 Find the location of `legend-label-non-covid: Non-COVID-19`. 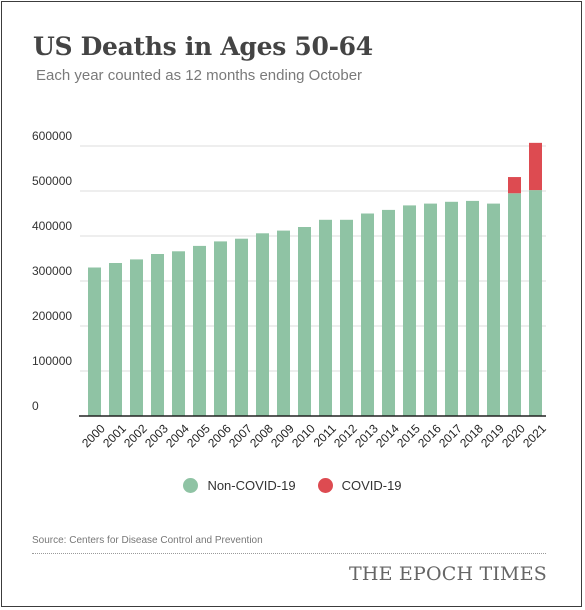

legend-label-non-covid: Non-COVID-19 is located at coordinates (251, 485).